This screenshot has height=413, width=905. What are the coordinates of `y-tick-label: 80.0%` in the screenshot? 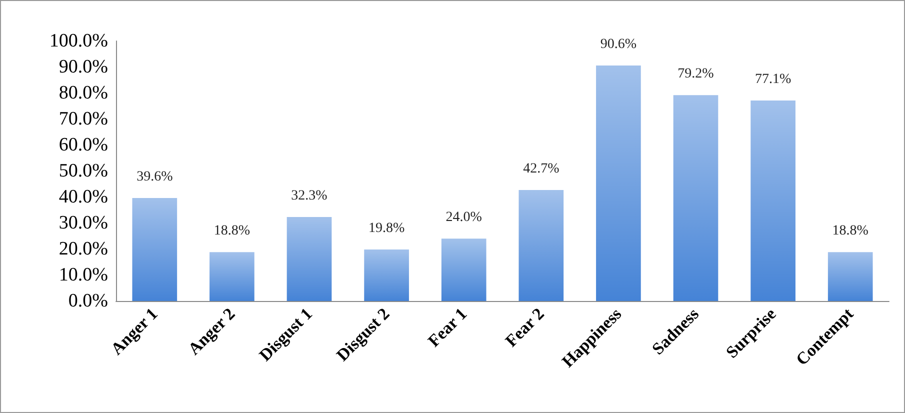 It's located at (83, 93).